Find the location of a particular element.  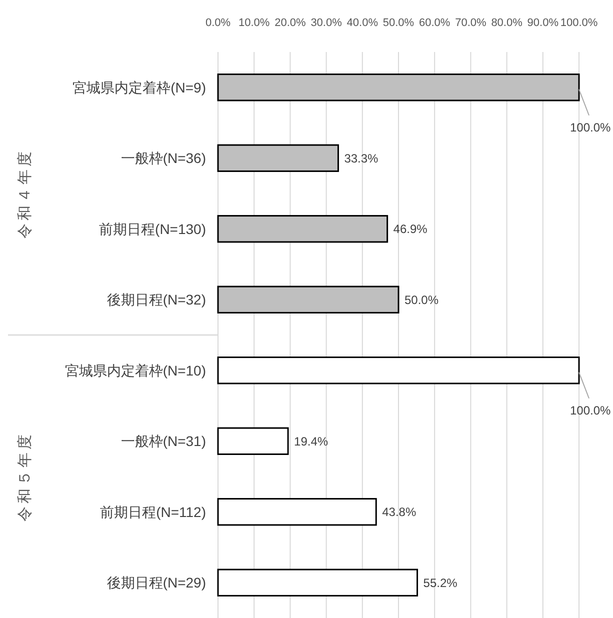

y-tick-label: 一般枠(N=36) is located at coordinates (163, 158).